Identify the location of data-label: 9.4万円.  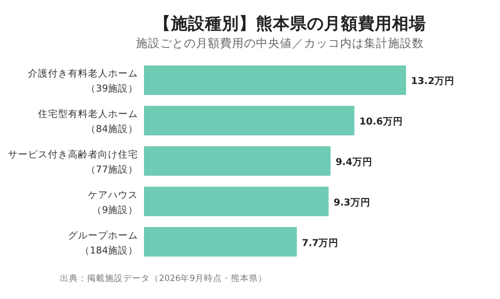
(354, 162).